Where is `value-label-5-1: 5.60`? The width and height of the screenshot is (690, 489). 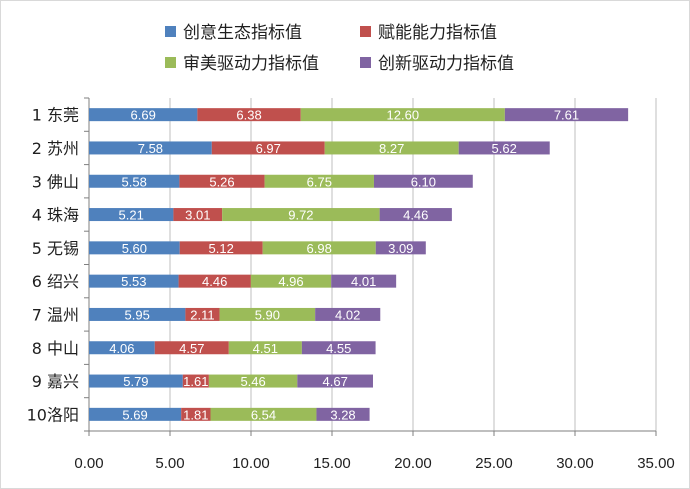 value-label-5-1: 5.60 is located at coordinates (134, 248).